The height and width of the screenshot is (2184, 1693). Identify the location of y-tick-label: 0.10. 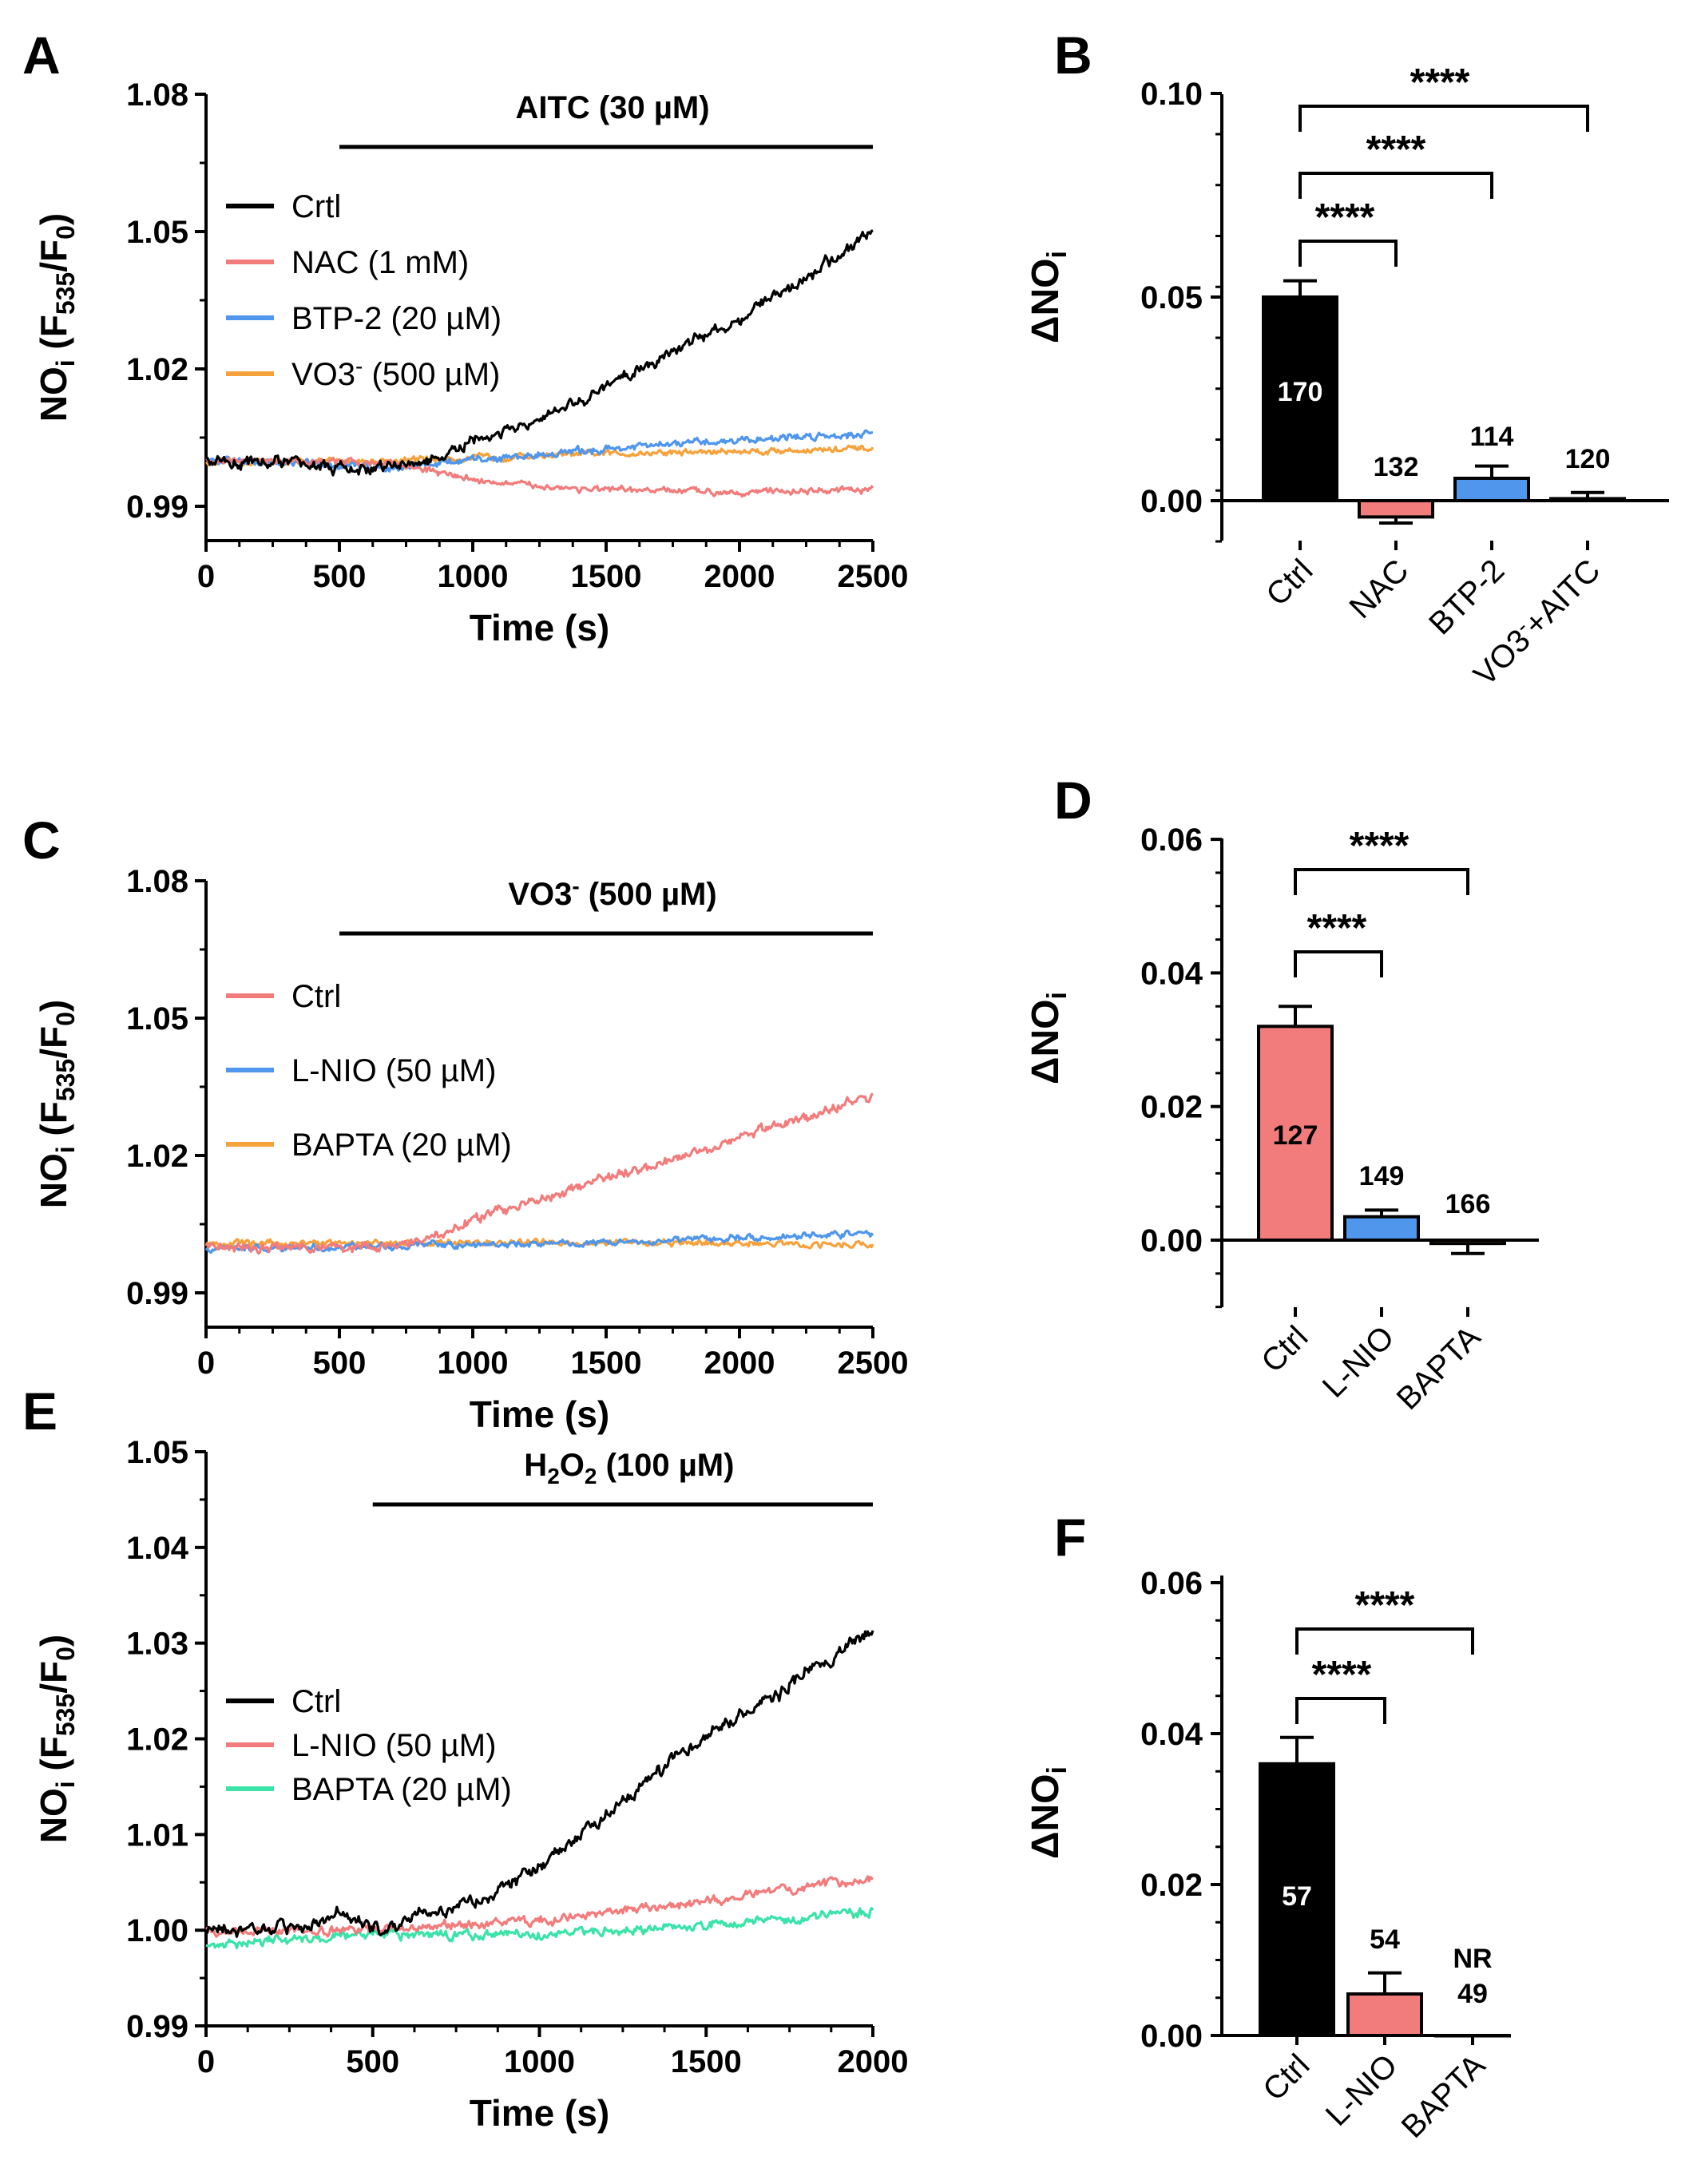
(1171, 94).